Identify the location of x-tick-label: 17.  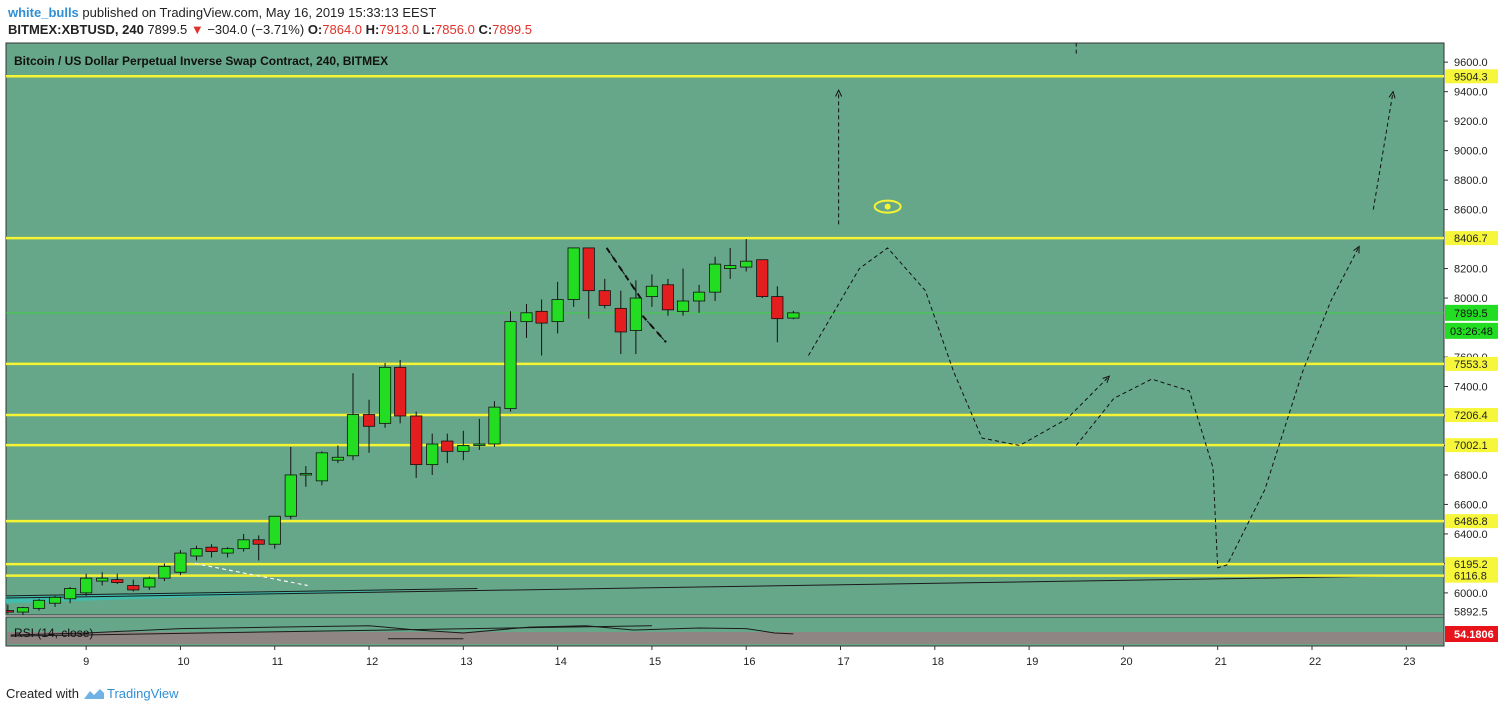
(844, 662).